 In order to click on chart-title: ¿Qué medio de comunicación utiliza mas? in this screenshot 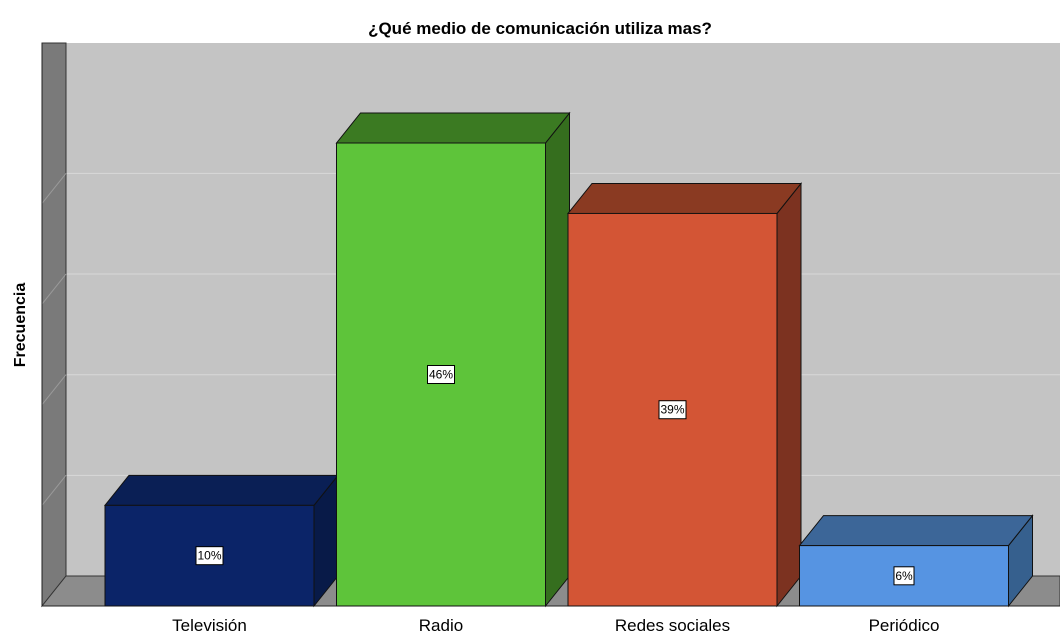, I will do `click(540, 28)`.